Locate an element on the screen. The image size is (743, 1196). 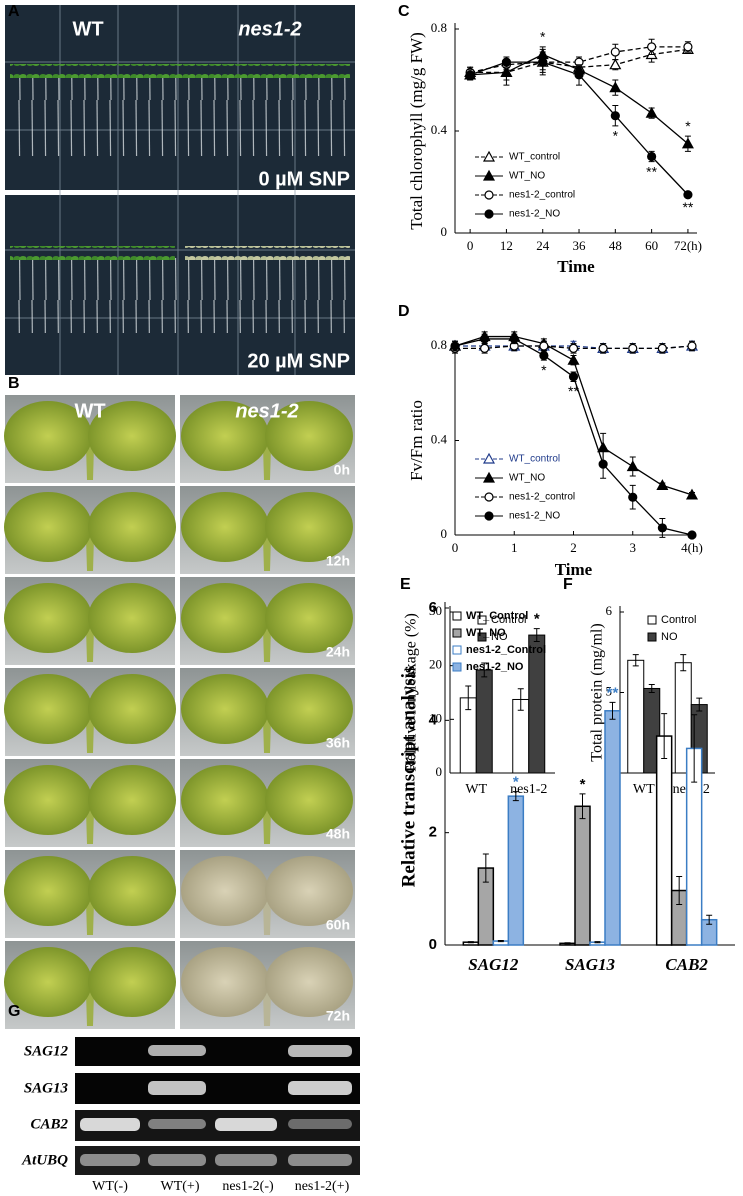
x-tick-label: SAG13 is located at coordinates (590, 964).